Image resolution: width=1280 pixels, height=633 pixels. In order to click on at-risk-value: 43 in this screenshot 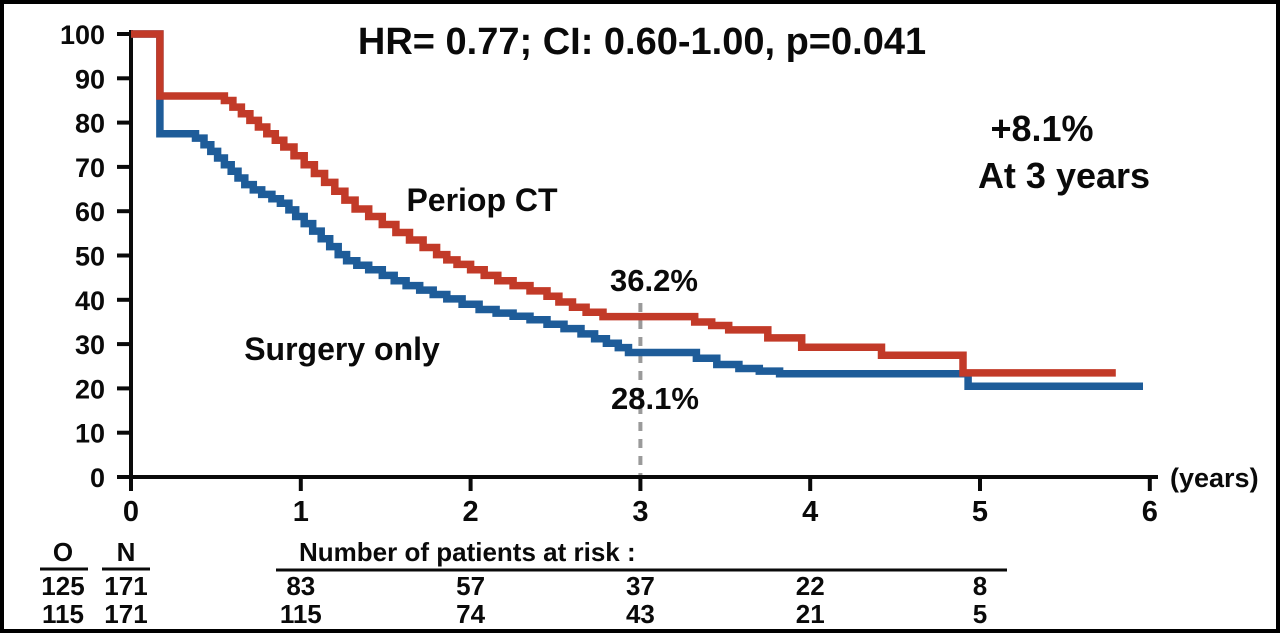, I will do `click(640, 614)`.